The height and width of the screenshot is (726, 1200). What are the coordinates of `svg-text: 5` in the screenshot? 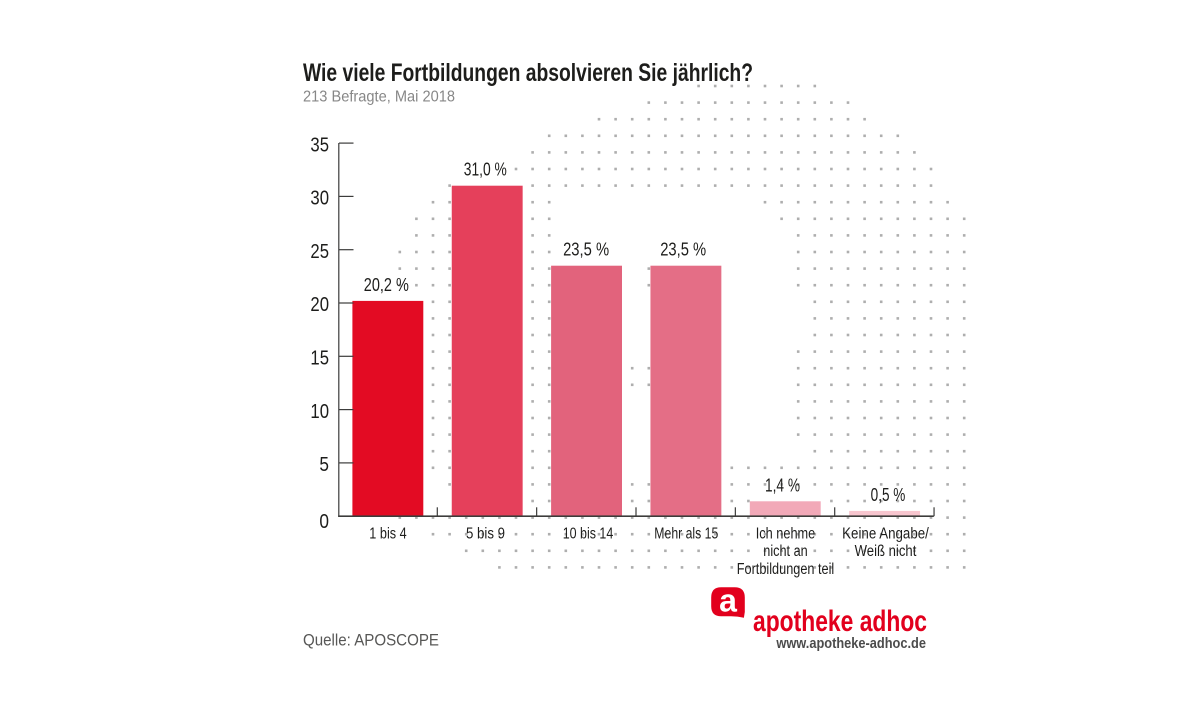 It's located at (324, 465).